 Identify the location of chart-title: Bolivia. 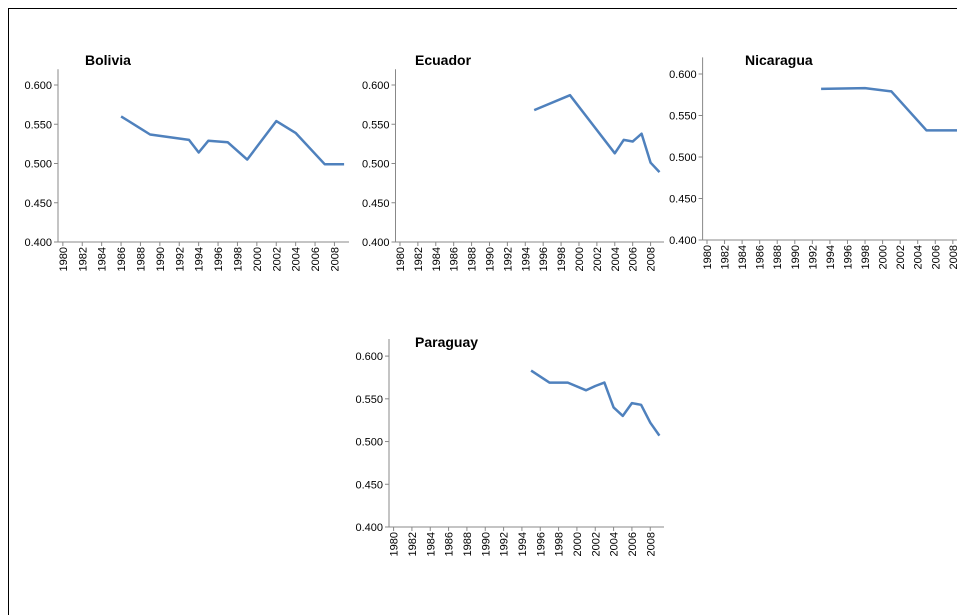
(108, 60).